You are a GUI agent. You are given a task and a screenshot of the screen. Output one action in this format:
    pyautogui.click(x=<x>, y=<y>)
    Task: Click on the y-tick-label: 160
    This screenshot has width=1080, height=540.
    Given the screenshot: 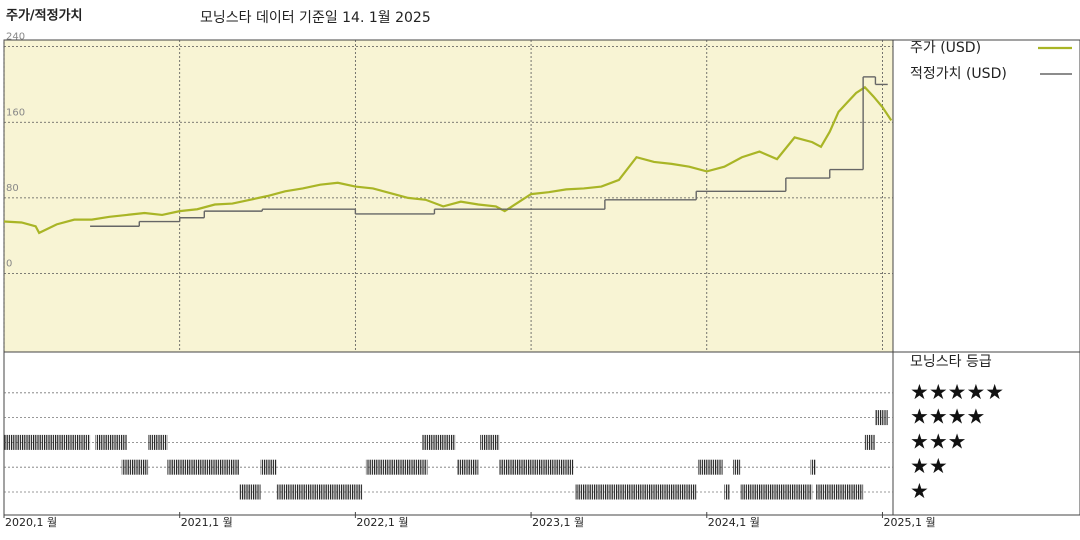 What is the action you would take?
    pyautogui.click(x=15, y=112)
    